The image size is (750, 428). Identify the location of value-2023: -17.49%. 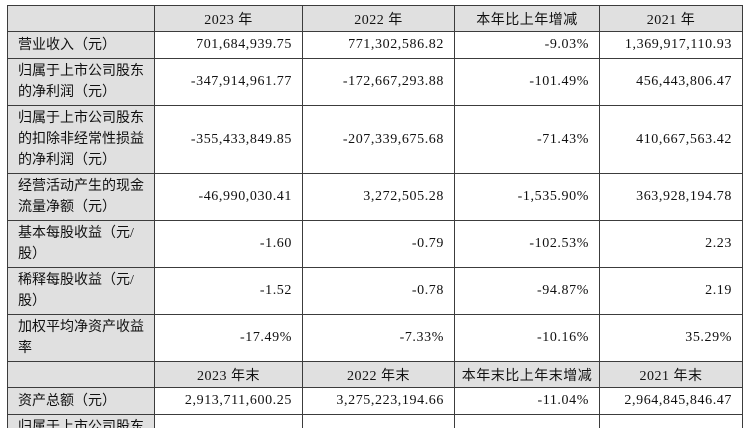
(228, 338).